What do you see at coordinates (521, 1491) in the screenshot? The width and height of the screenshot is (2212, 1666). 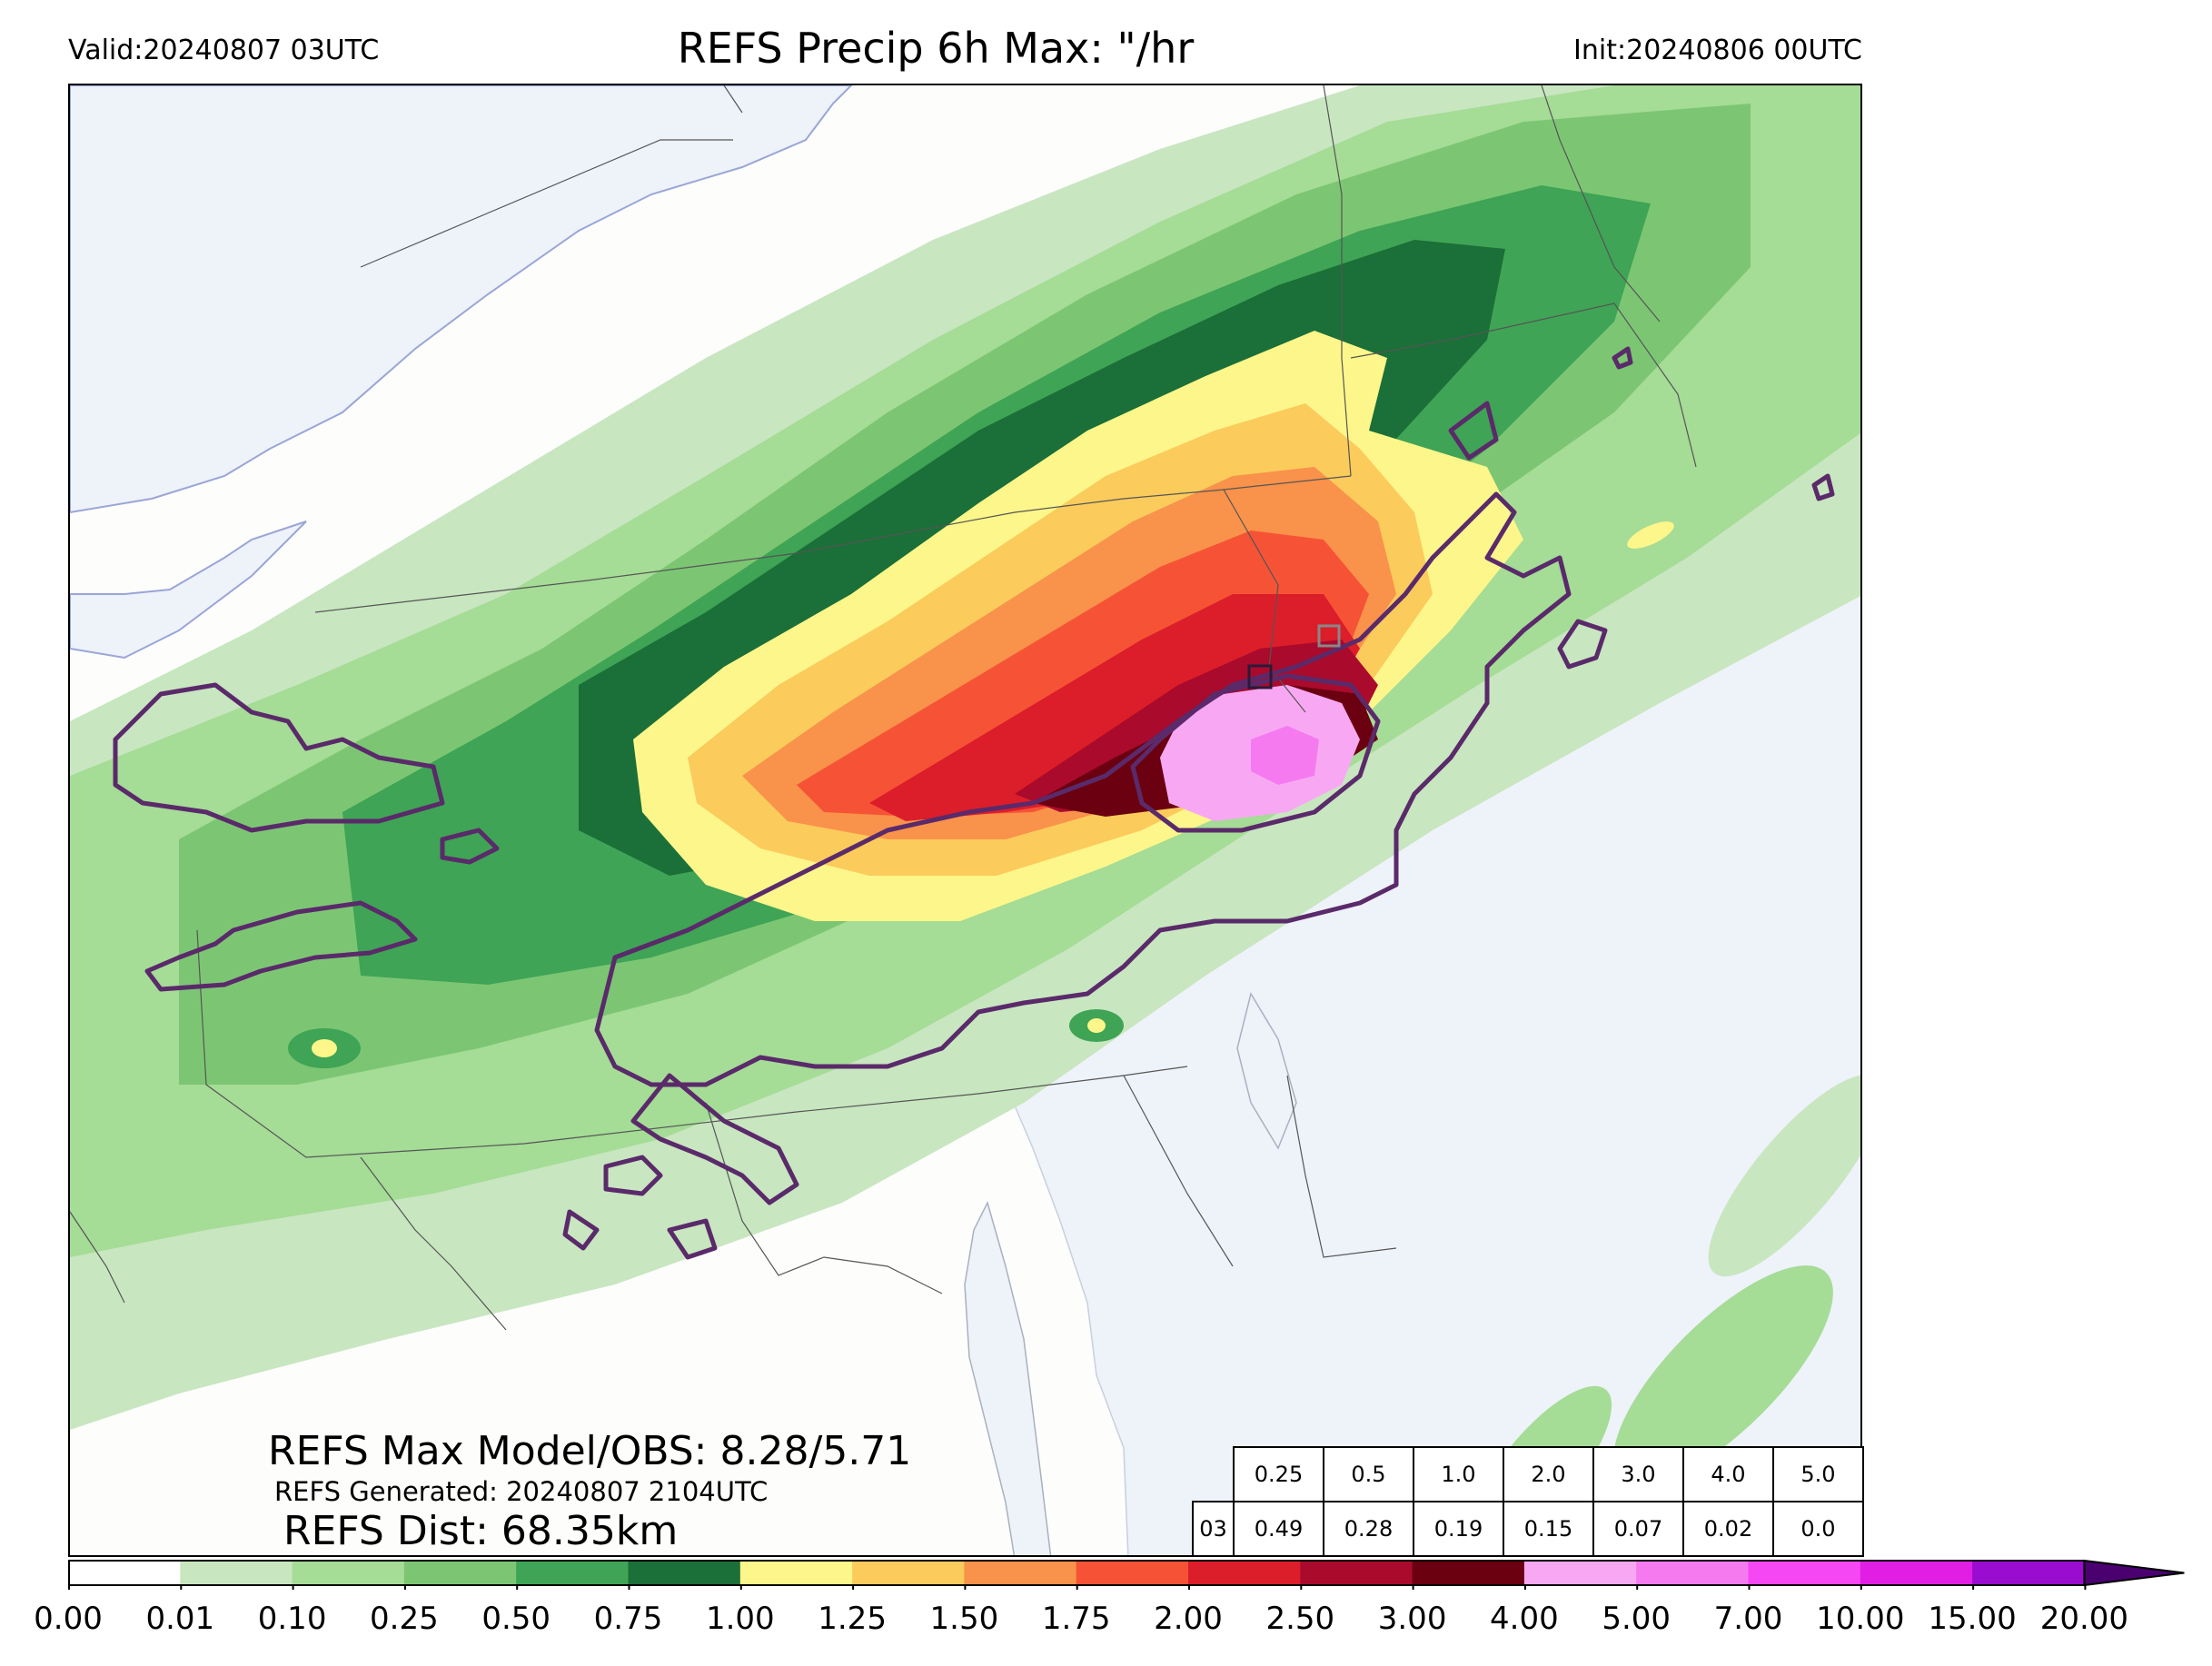 I see `generated-label: REFS Generated: 20240807 2104UTC` at bounding box center [521, 1491].